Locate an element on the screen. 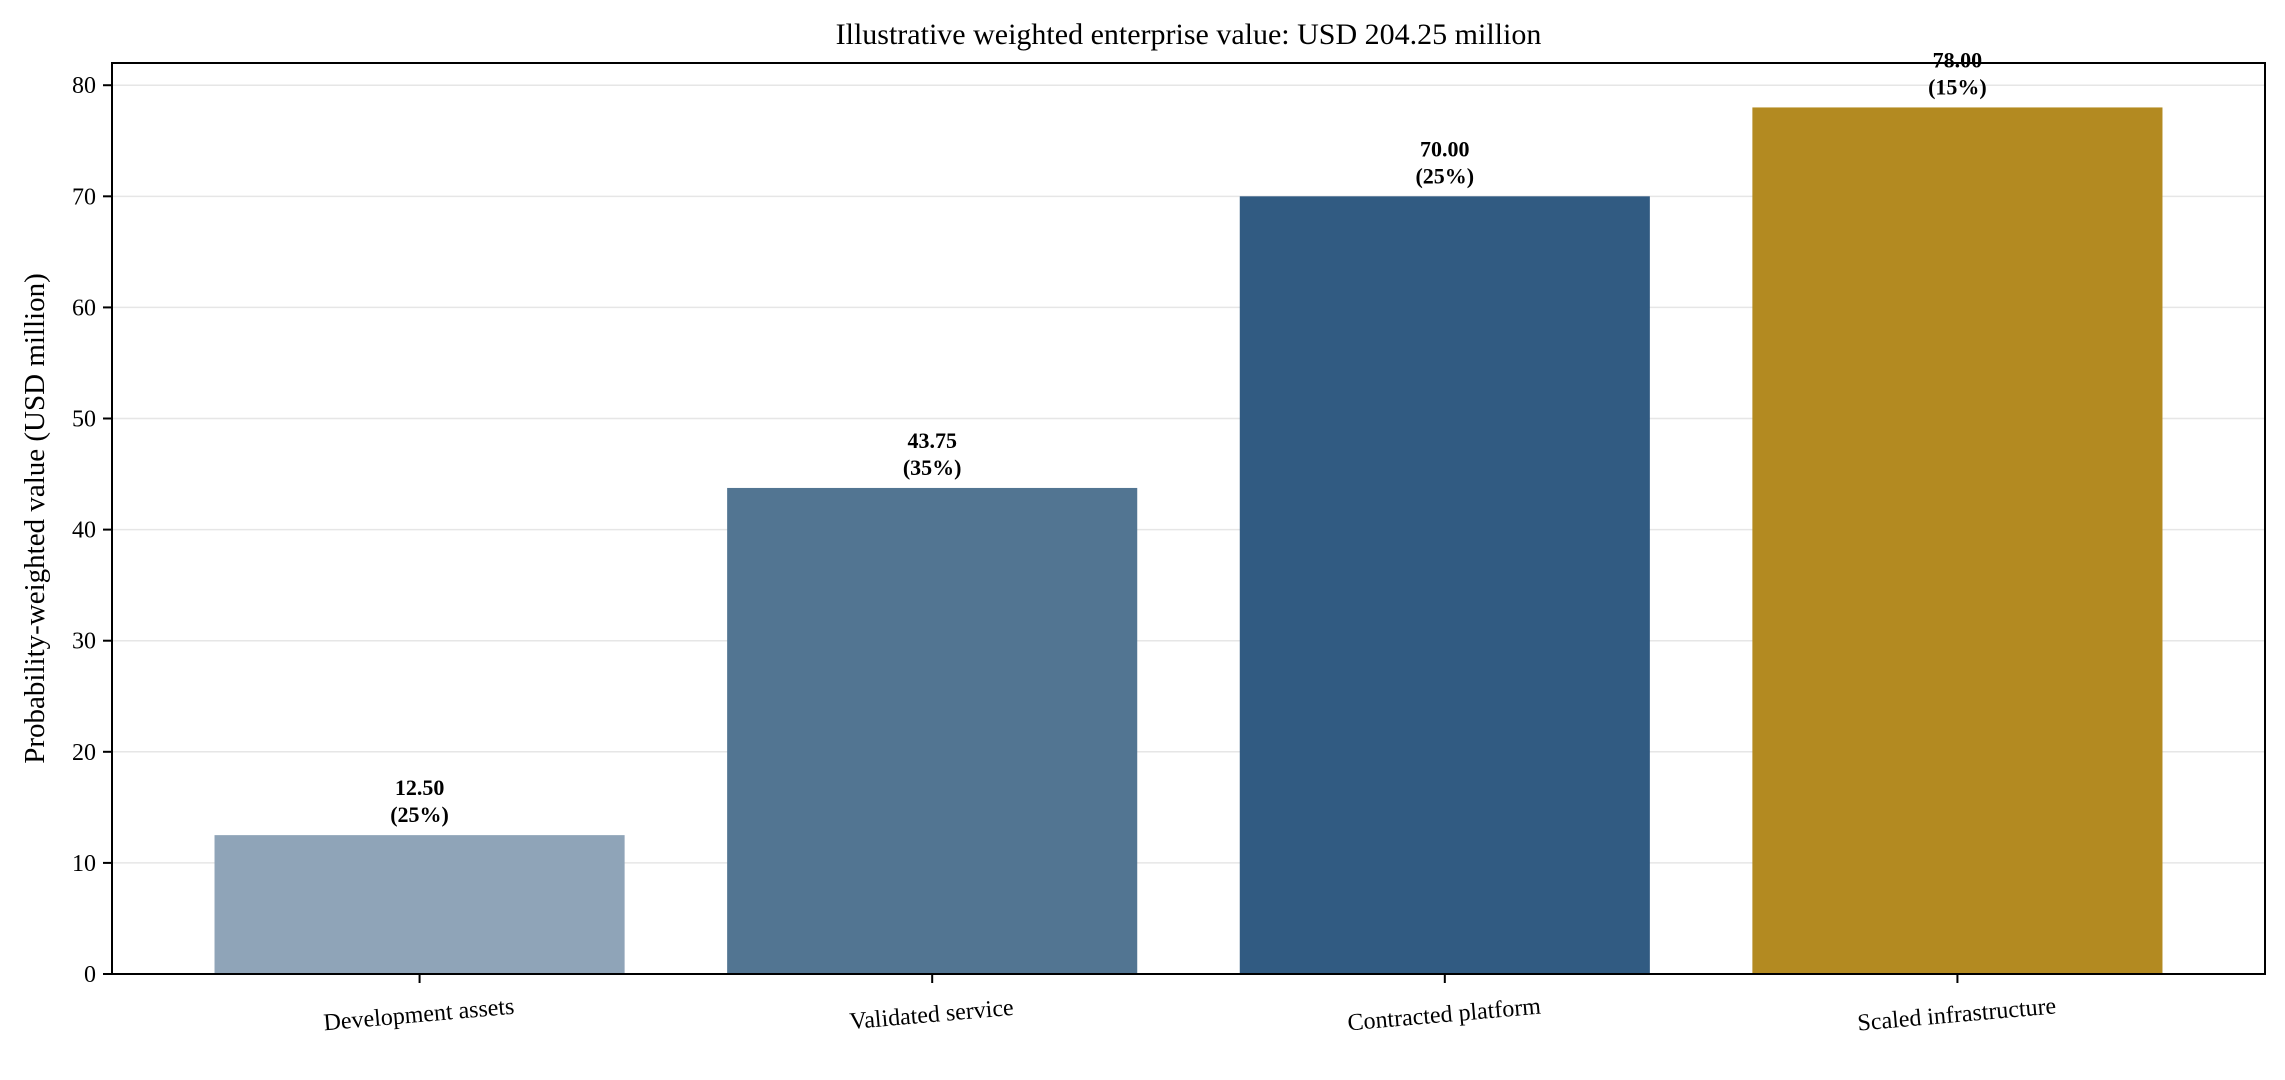 The height and width of the screenshot is (1080, 2285). x-tick-label: Development assets is located at coordinates (419, 1015).